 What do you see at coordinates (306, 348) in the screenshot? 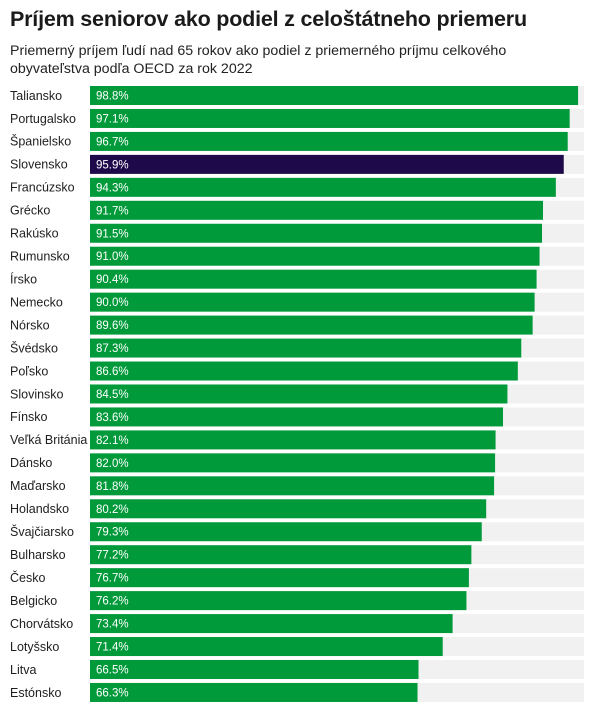
I see `bar-svedsko` at bounding box center [306, 348].